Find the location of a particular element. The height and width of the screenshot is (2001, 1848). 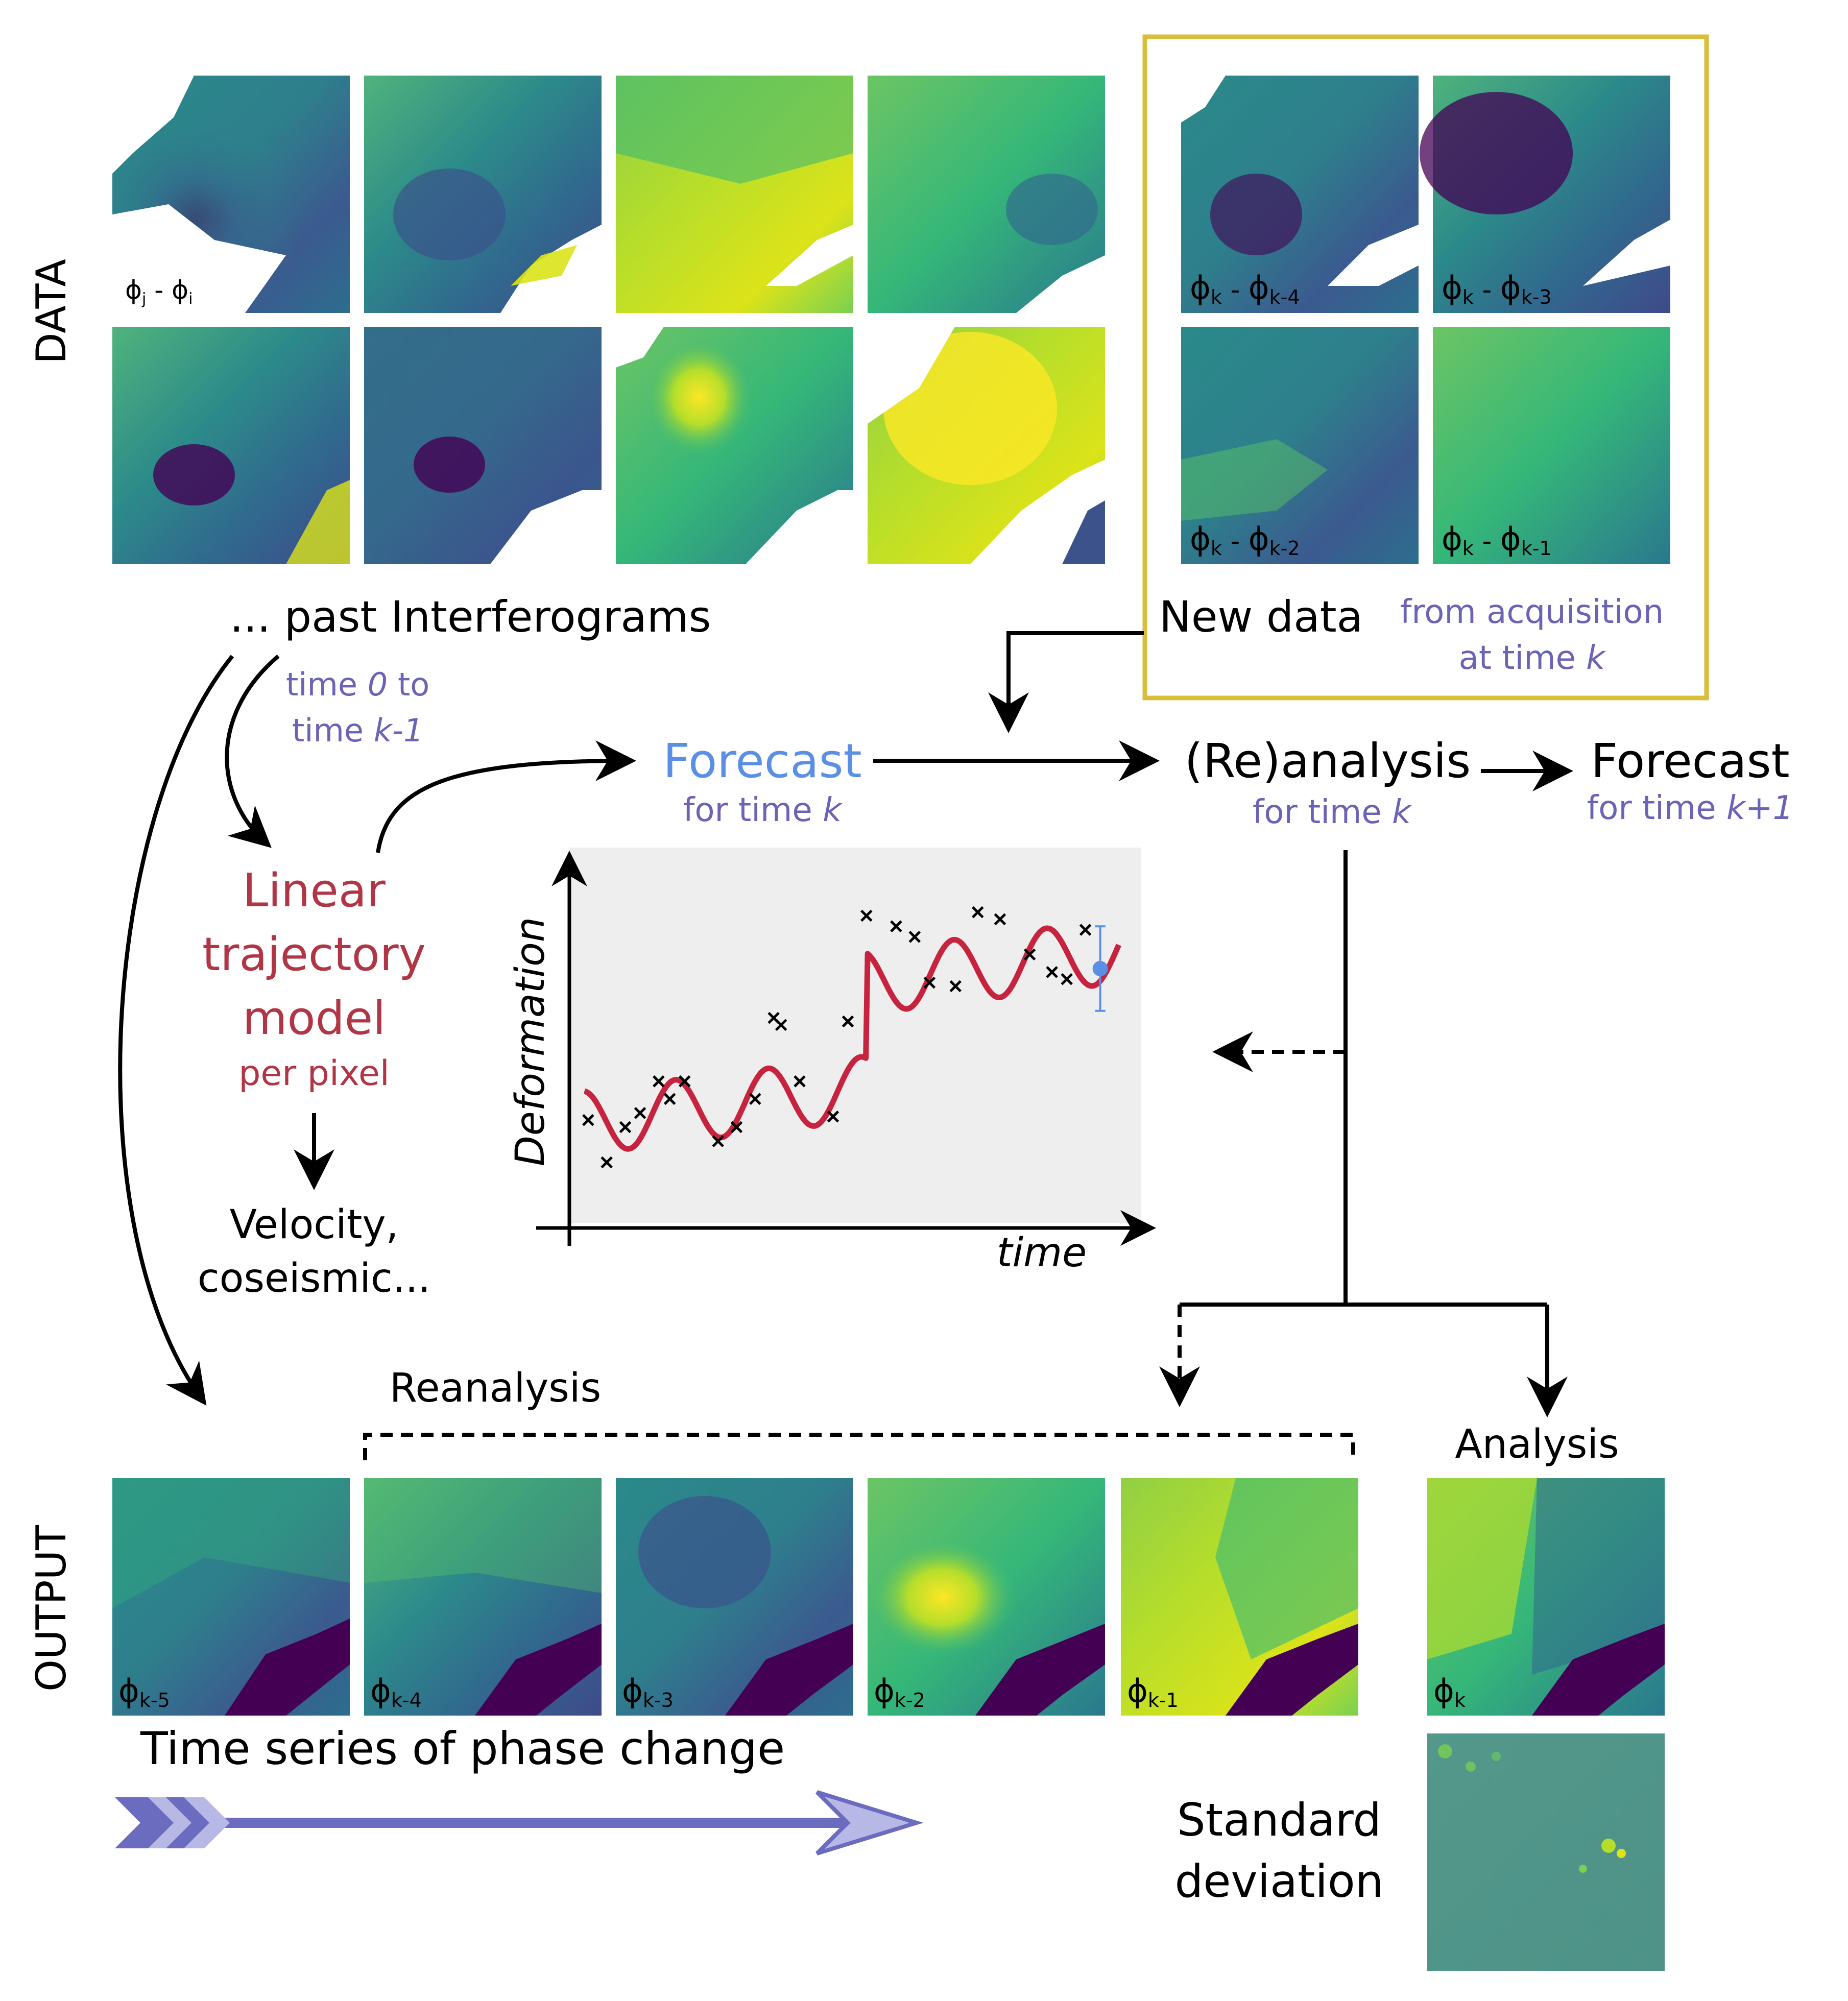

new-data-tiles: ϕk - ϕk-4 ϕk - ϕk-3 ϕk - ϕk-2 ϕk - ϕk-1 is located at coordinates (1425, 320).